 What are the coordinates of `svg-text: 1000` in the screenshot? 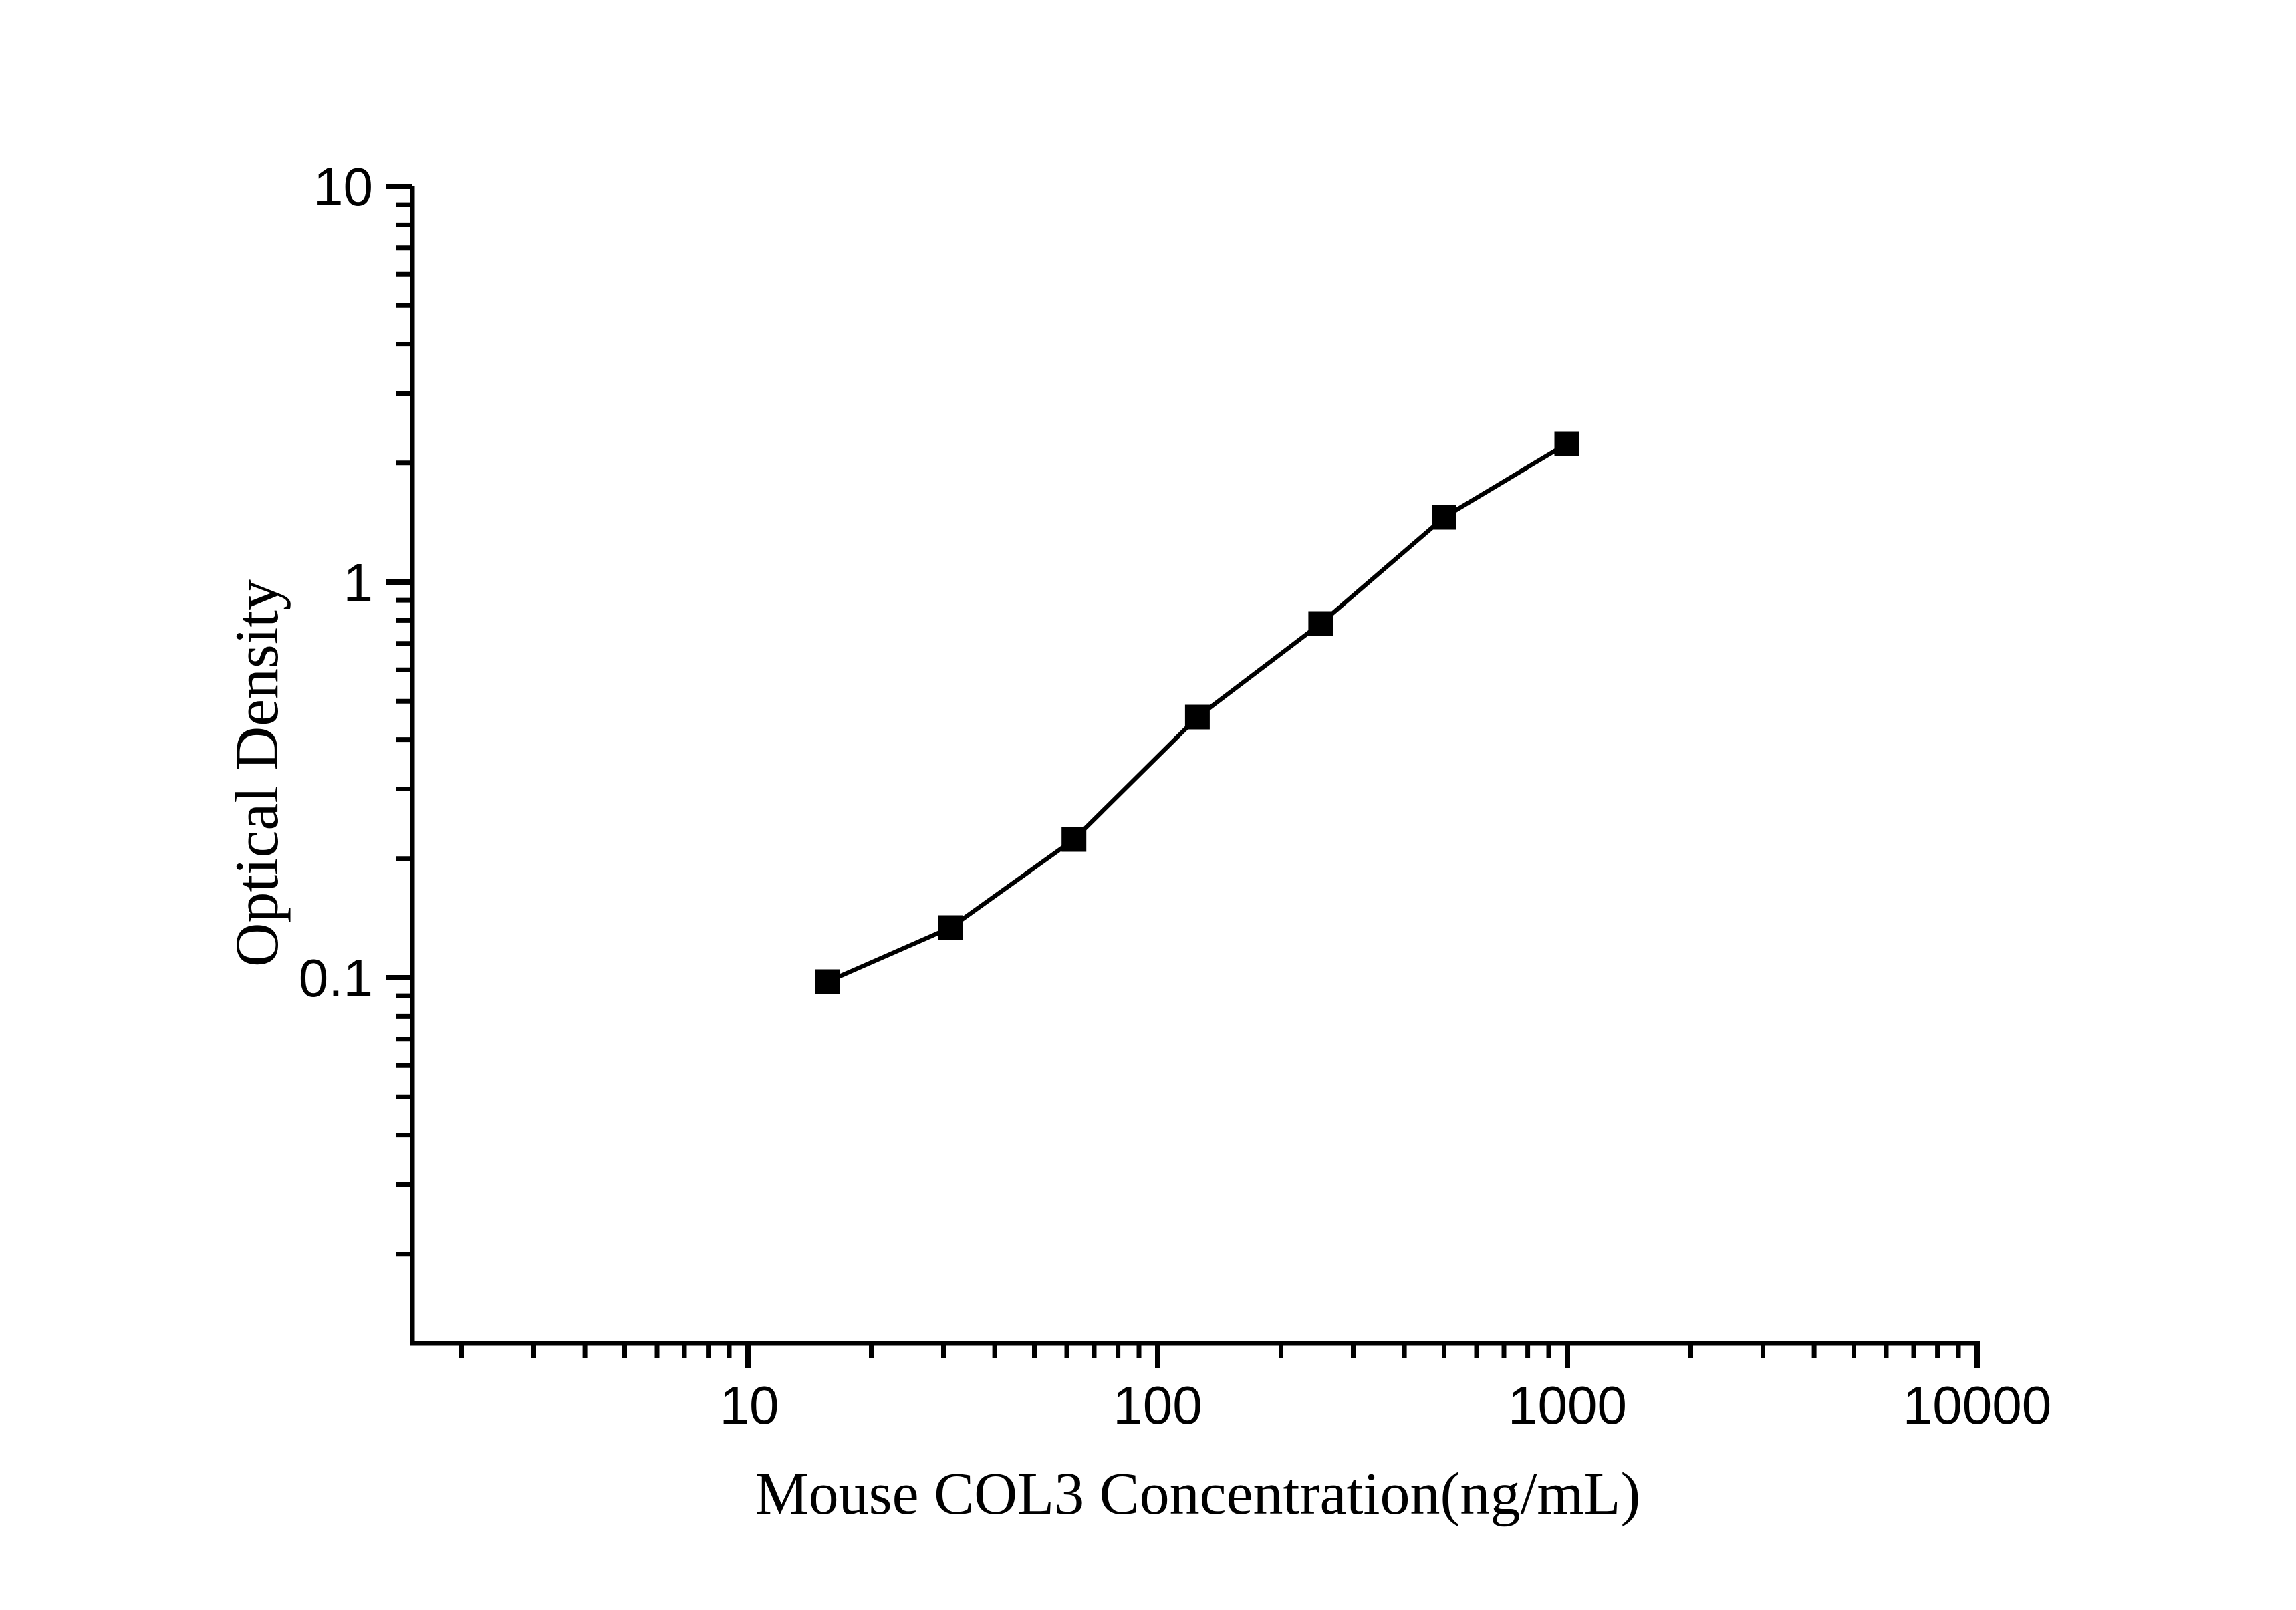 It's located at (1567, 1405).